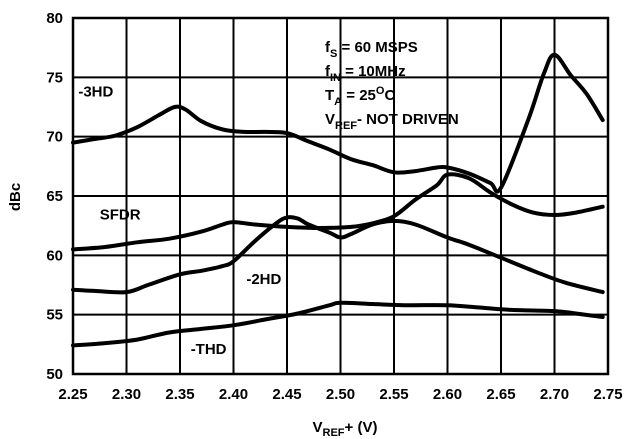 The width and height of the screenshot is (632, 439). What do you see at coordinates (500, 394) in the screenshot?
I see `x-tick-label: 2.65` at bounding box center [500, 394].